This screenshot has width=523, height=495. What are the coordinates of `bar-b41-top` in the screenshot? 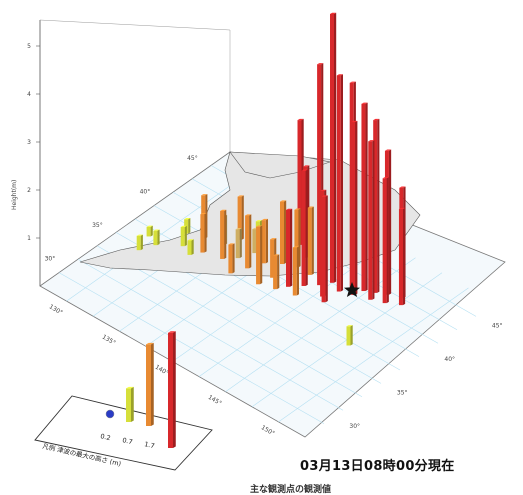 It's located at (204, 195).